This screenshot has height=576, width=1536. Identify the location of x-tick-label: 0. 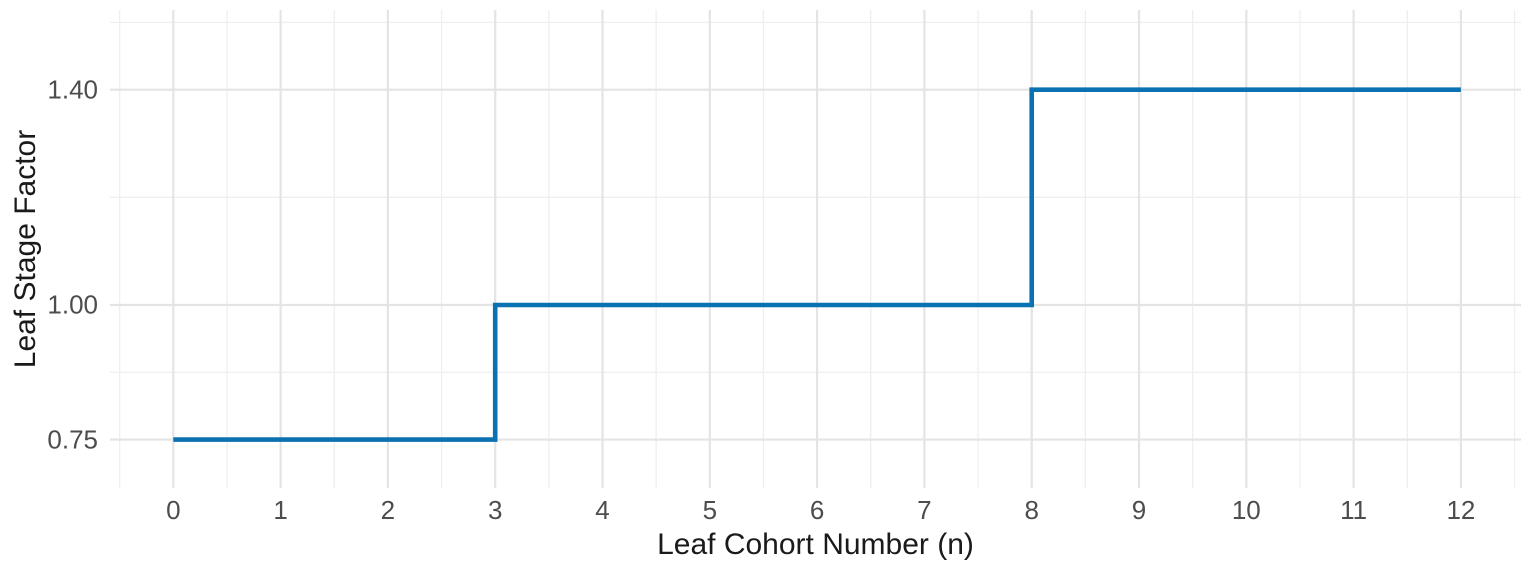
(173, 510).